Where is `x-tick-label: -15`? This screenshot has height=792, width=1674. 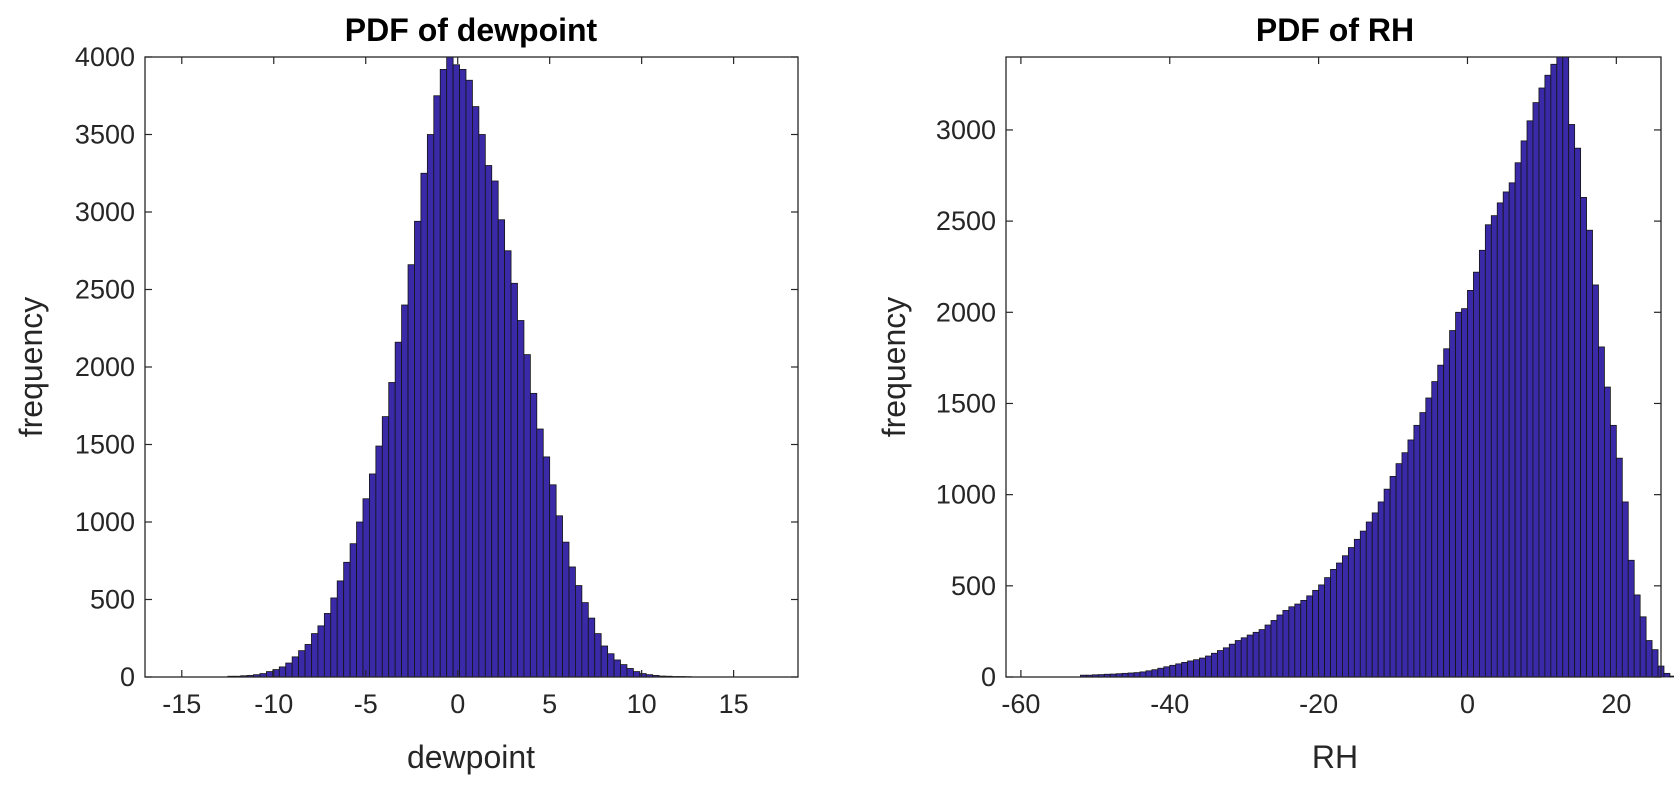 x-tick-label: -15 is located at coordinates (181, 704).